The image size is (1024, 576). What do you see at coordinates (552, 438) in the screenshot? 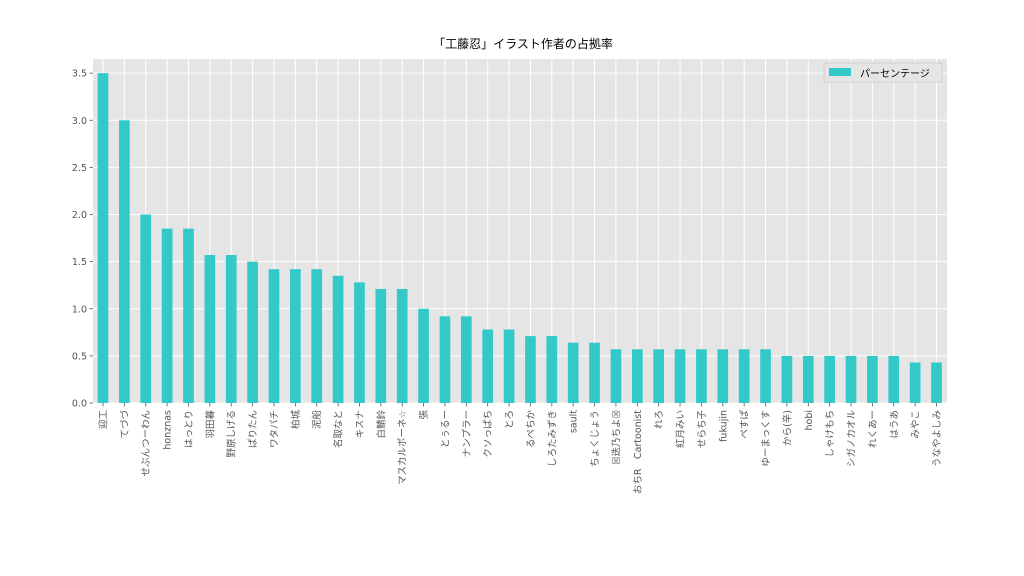
I see `x-tick-label: しろたみずき` at bounding box center [552, 438].